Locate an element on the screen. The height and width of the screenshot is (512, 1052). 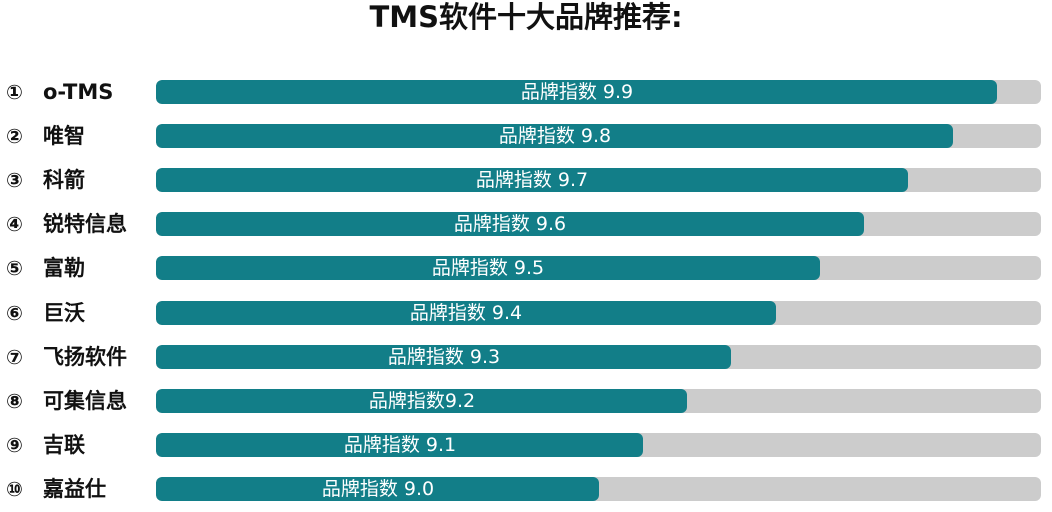
rank-number: ⑤ is located at coordinates (14, 268).